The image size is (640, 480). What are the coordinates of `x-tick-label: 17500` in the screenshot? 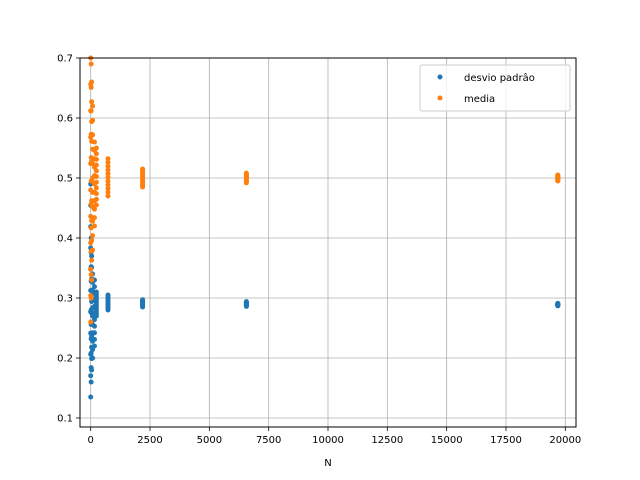 It's located at (506, 440).